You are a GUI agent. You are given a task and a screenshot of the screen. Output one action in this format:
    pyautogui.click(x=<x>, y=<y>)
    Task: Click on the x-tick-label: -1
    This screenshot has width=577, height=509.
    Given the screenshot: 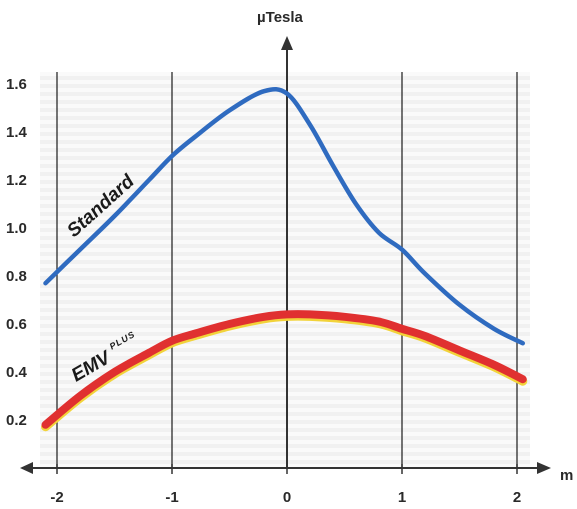 What is the action you would take?
    pyautogui.click(x=171, y=497)
    